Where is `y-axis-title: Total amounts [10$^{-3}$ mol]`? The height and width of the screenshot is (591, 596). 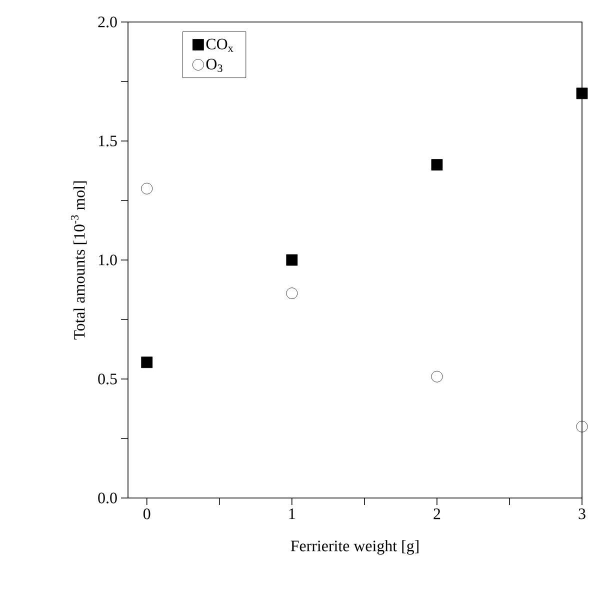
y-axis-title: Total amounts [10$^{-3}$ mol] is located at coordinates (78, 260).